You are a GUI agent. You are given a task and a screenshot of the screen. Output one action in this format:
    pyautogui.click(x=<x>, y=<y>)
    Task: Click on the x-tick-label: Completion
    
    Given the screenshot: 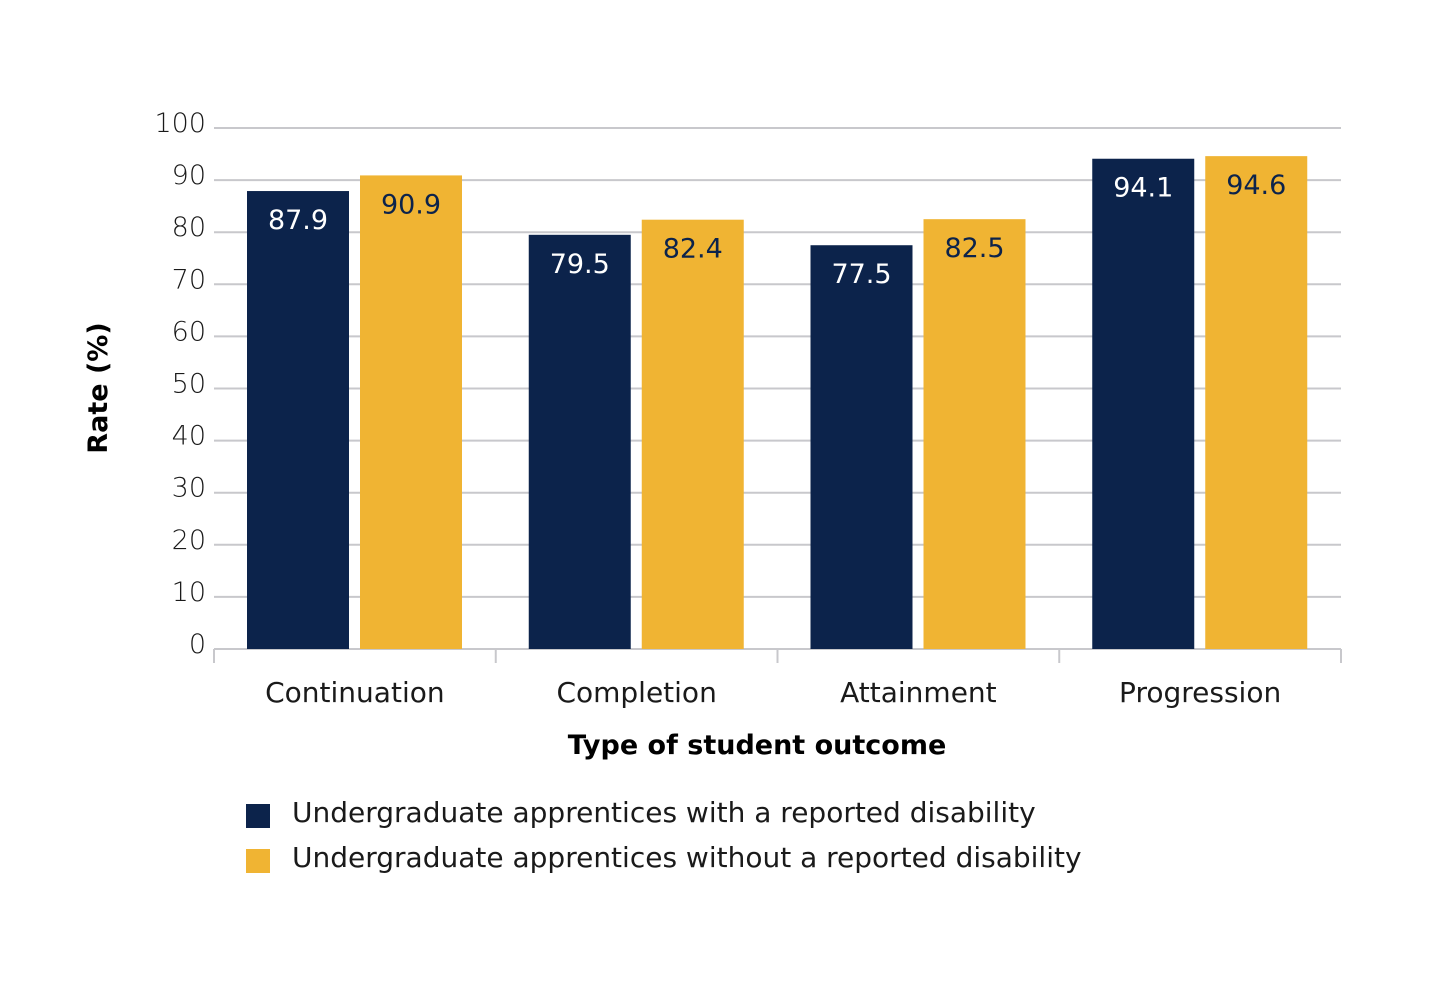 What is the action you would take?
    pyautogui.click(x=636, y=692)
    